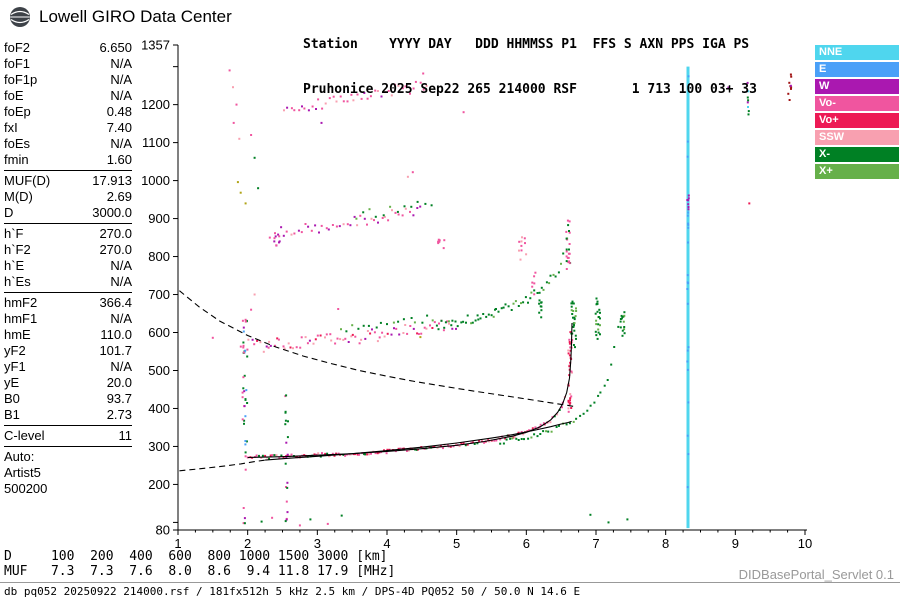 This screenshot has height=600, width=900. What do you see at coordinates (17, 249) in the screenshot?
I see `param-label: h`F2` at bounding box center [17, 249].